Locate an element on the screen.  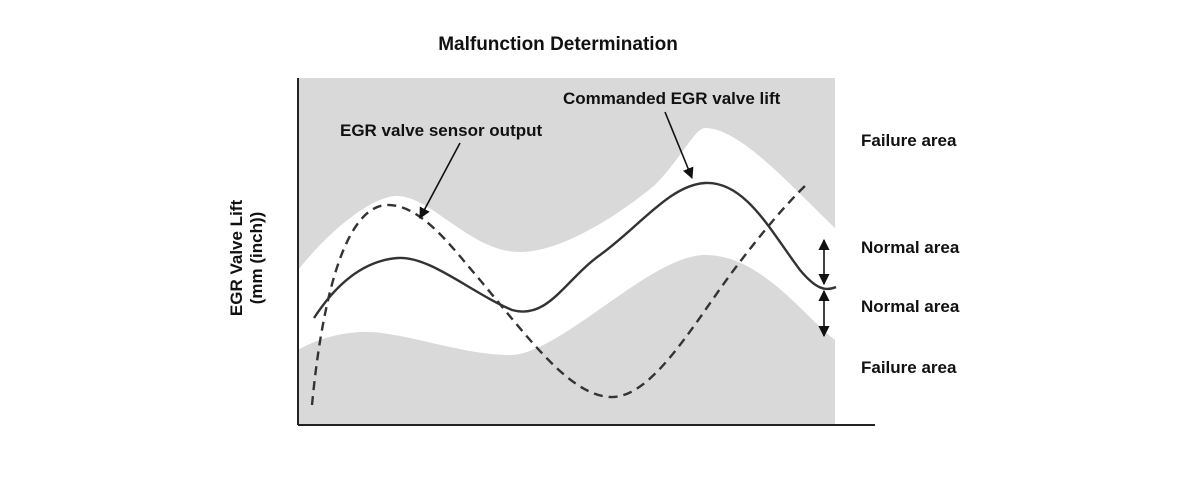
y-axis-label-line1: EGR Valve Lift is located at coordinates (236, 258).